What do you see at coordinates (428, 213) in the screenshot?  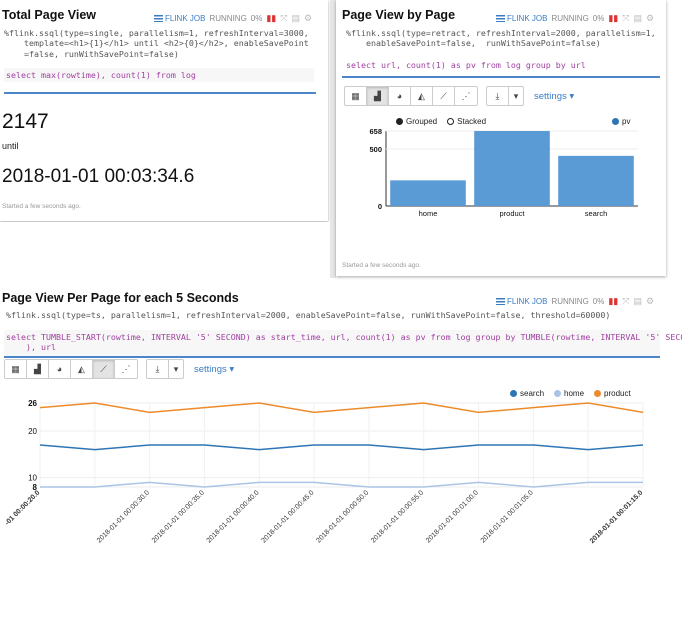 I see `x-tick-label: home` at bounding box center [428, 213].